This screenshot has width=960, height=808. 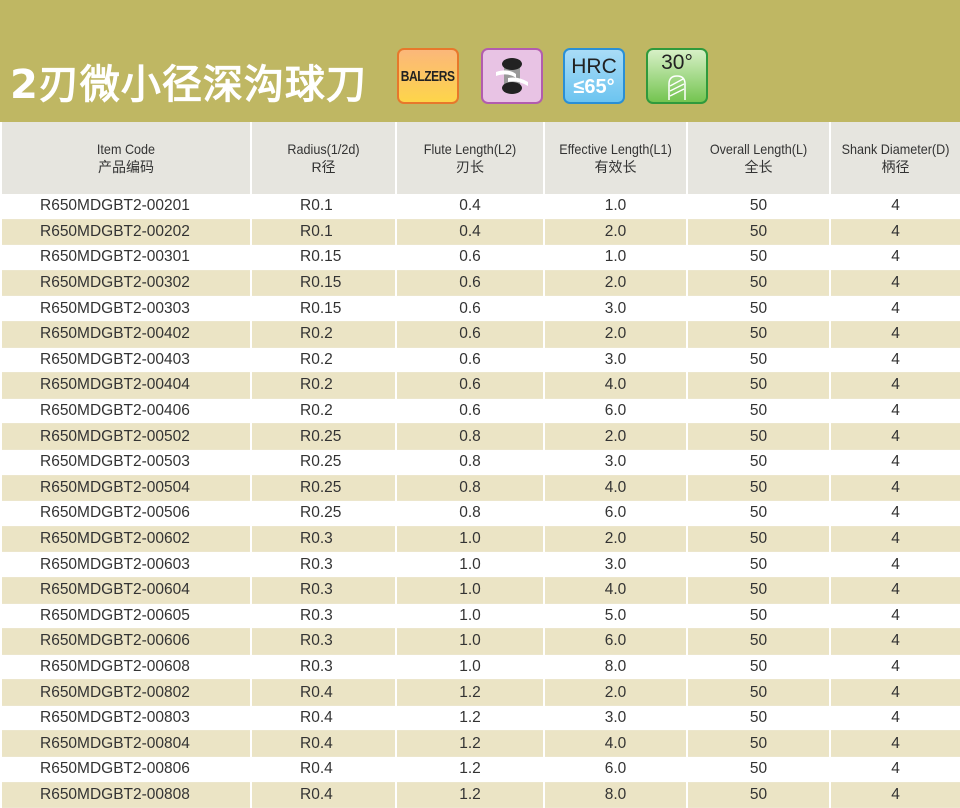 I want to click on table-row: R650MDGBT2-00502 R0.25 0.8 2.0 50 4, so click(x=480, y=436).